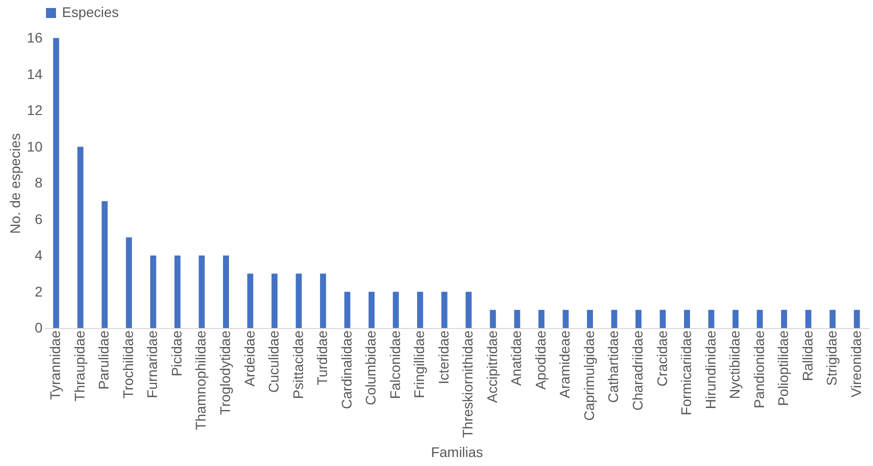 The width and height of the screenshot is (873, 466). What do you see at coordinates (14, 183) in the screenshot?
I see `y-axis-title: No. de especies` at bounding box center [14, 183].